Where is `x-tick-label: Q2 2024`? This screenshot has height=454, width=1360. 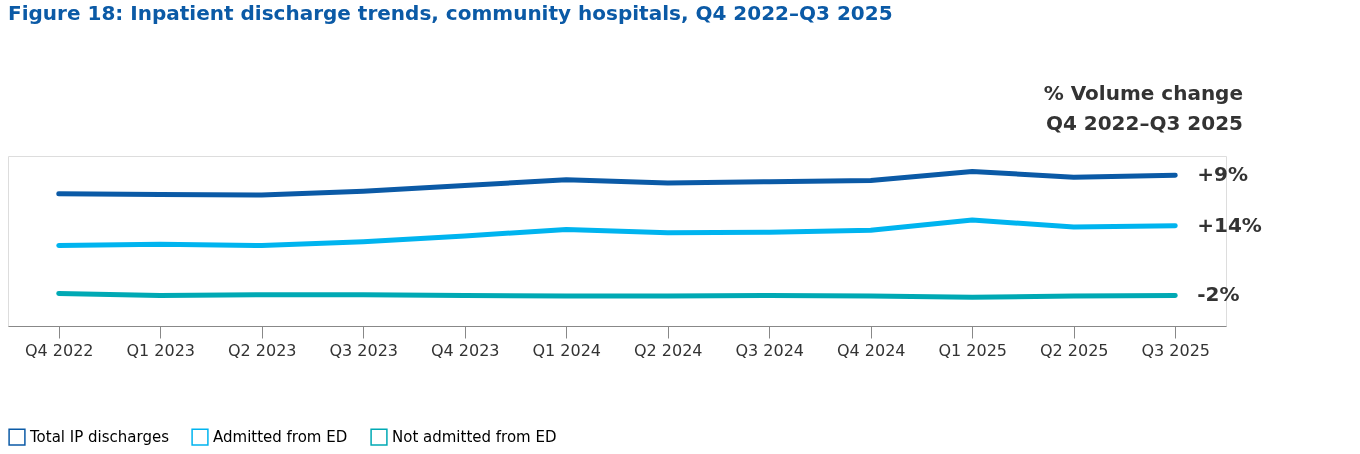 x-tick-label: Q2 2024 is located at coordinates (668, 350).